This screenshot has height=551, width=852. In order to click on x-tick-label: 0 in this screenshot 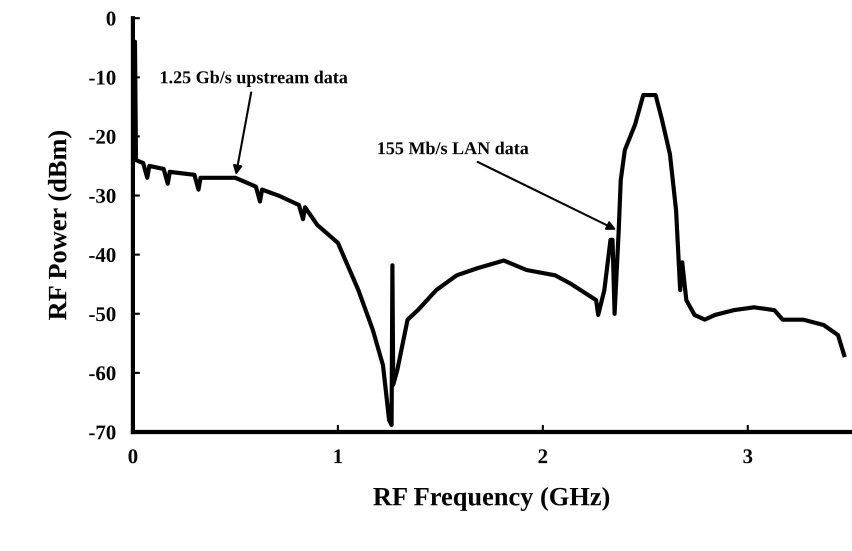, I will do `click(133, 456)`.